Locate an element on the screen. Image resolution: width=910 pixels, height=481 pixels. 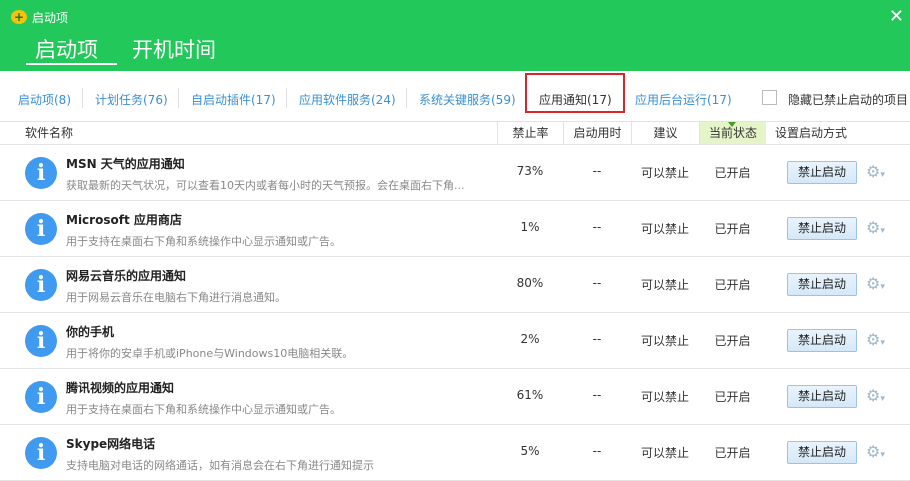
item-name: 腾讯视频的应用通知 is located at coordinates (120, 388).